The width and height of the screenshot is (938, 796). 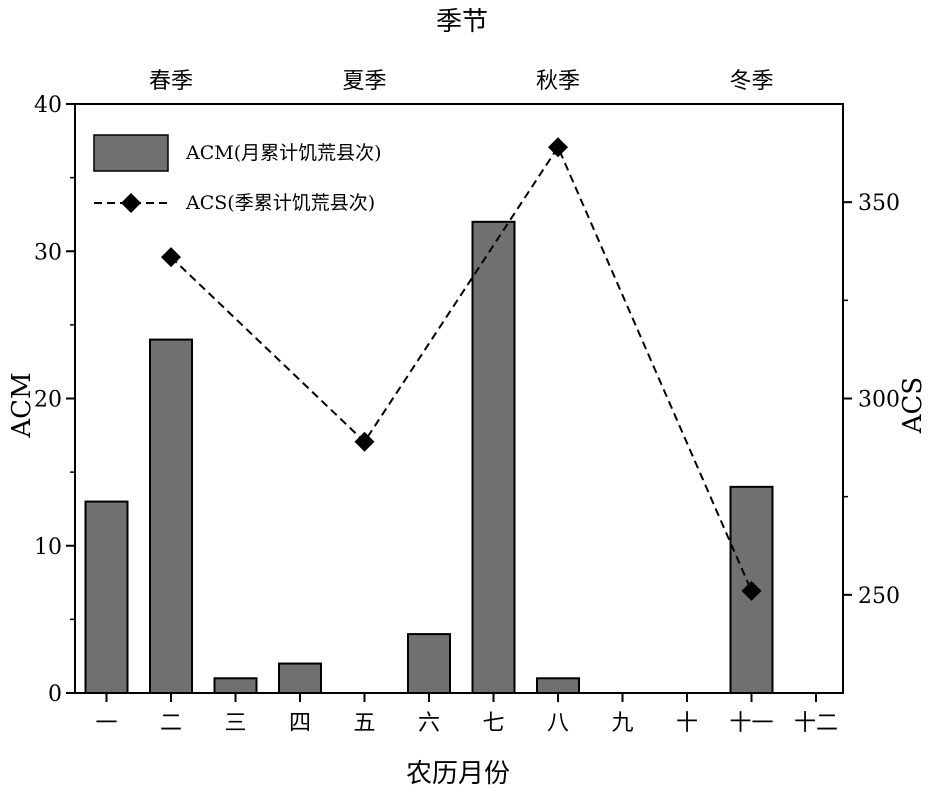 I want to click on x-tick-label: 九, so click(x=622, y=723).